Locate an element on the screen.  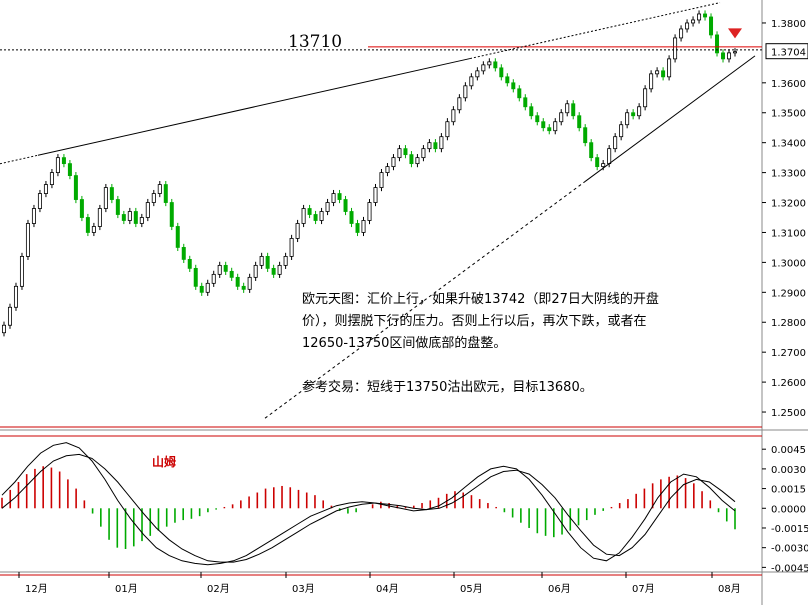
macd-histogram is located at coordinates (368, 507).